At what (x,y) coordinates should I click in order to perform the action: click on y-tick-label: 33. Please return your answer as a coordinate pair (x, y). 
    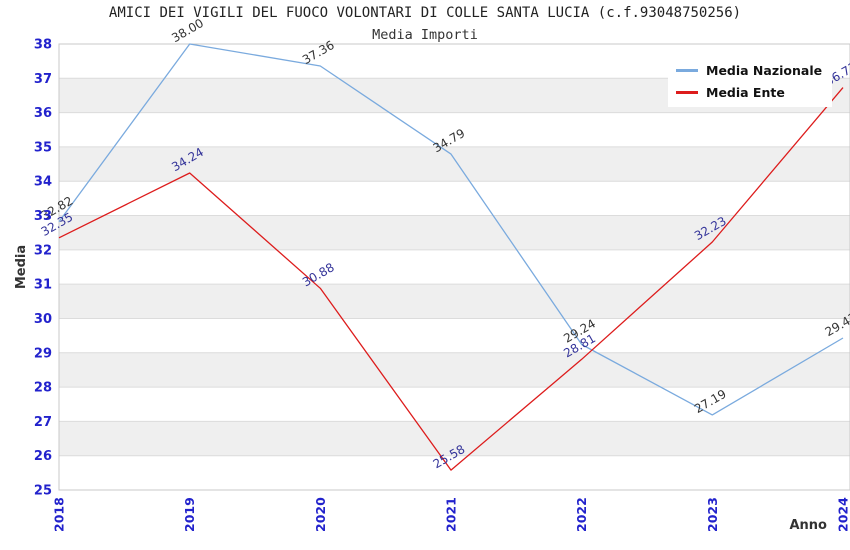
    Looking at the image, I should click on (43, 216).